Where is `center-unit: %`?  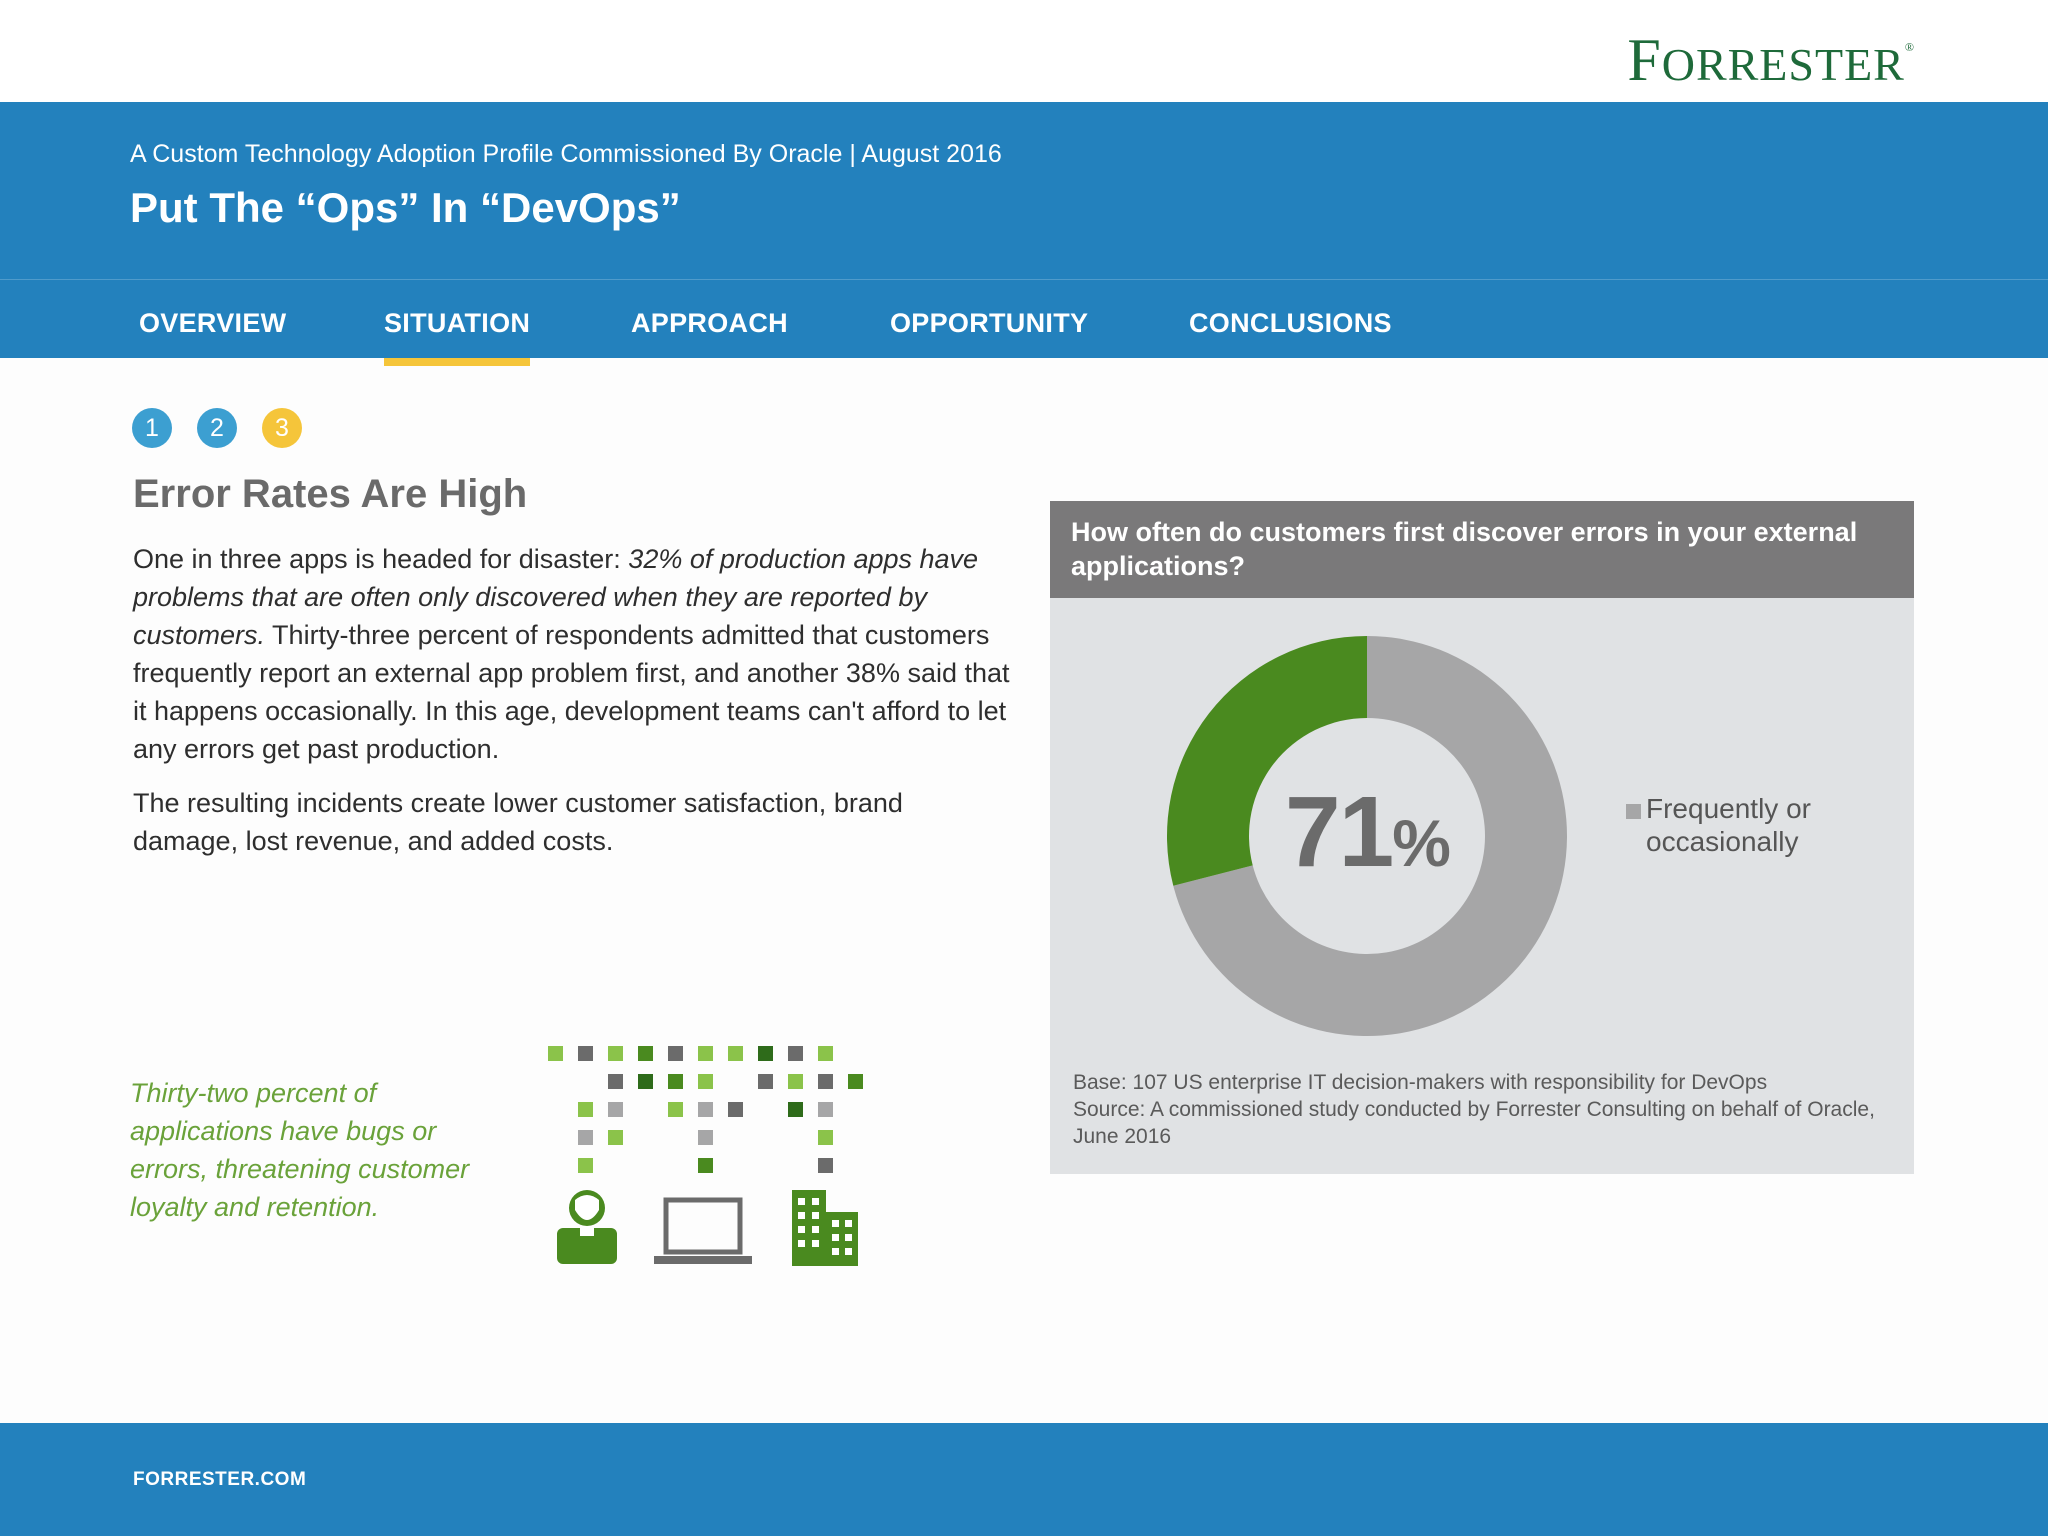
center-unit: % is located at coordinates (1421, 843).